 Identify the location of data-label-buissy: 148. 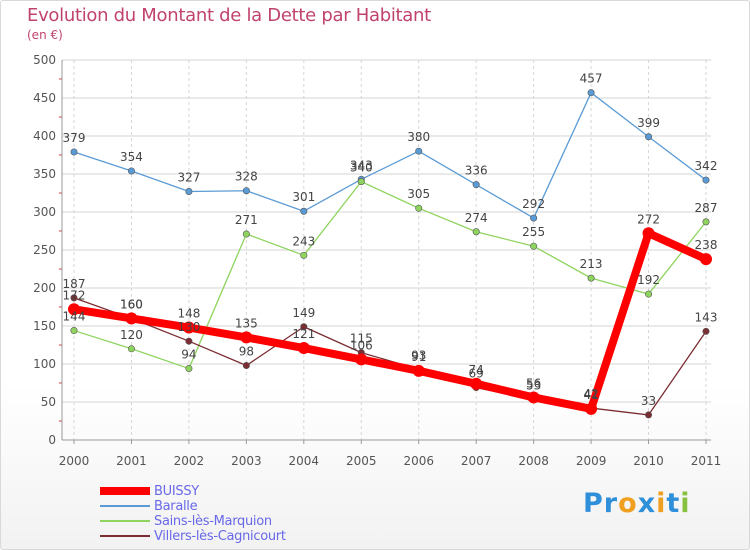
(188, 314).